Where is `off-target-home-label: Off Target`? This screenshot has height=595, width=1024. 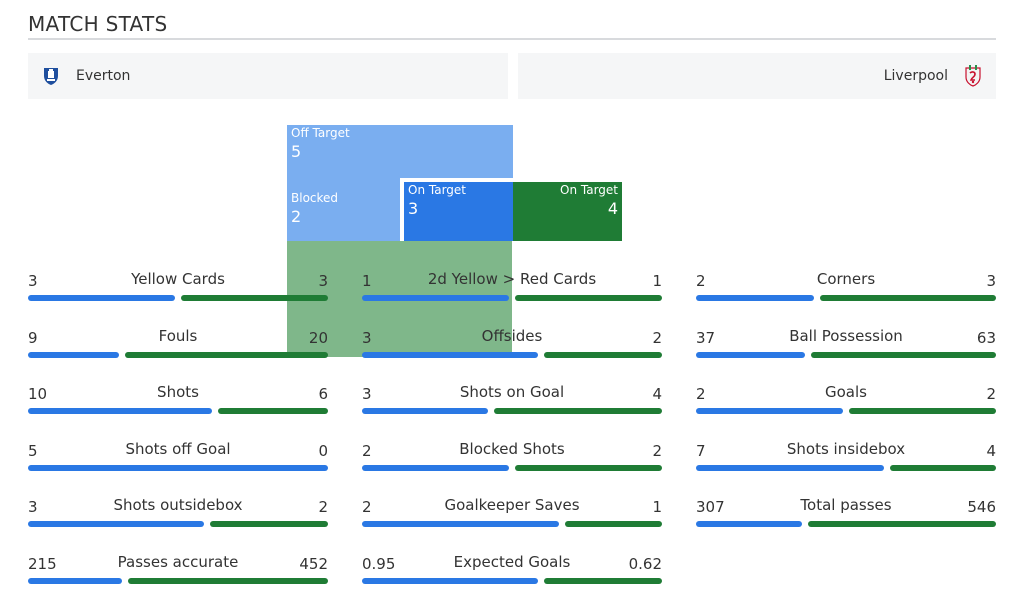
off-target-home-label: Off Target is located at coordinates (320, 133).